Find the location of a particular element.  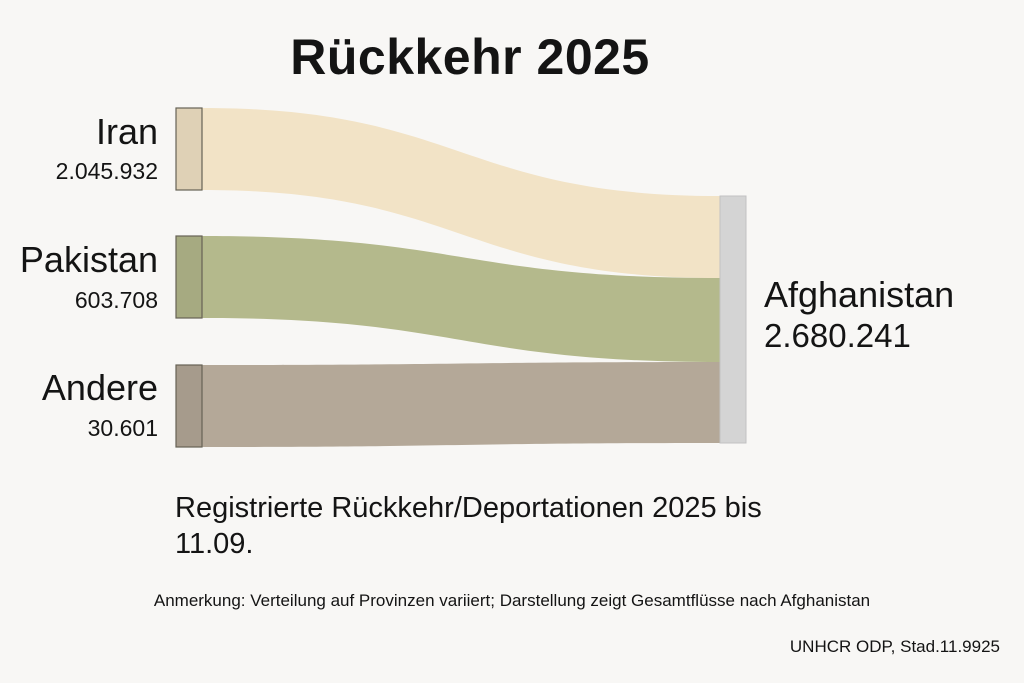

chart-source: UNHCR ODP, Stad.11.9925 is located at coordinates (894, 646).